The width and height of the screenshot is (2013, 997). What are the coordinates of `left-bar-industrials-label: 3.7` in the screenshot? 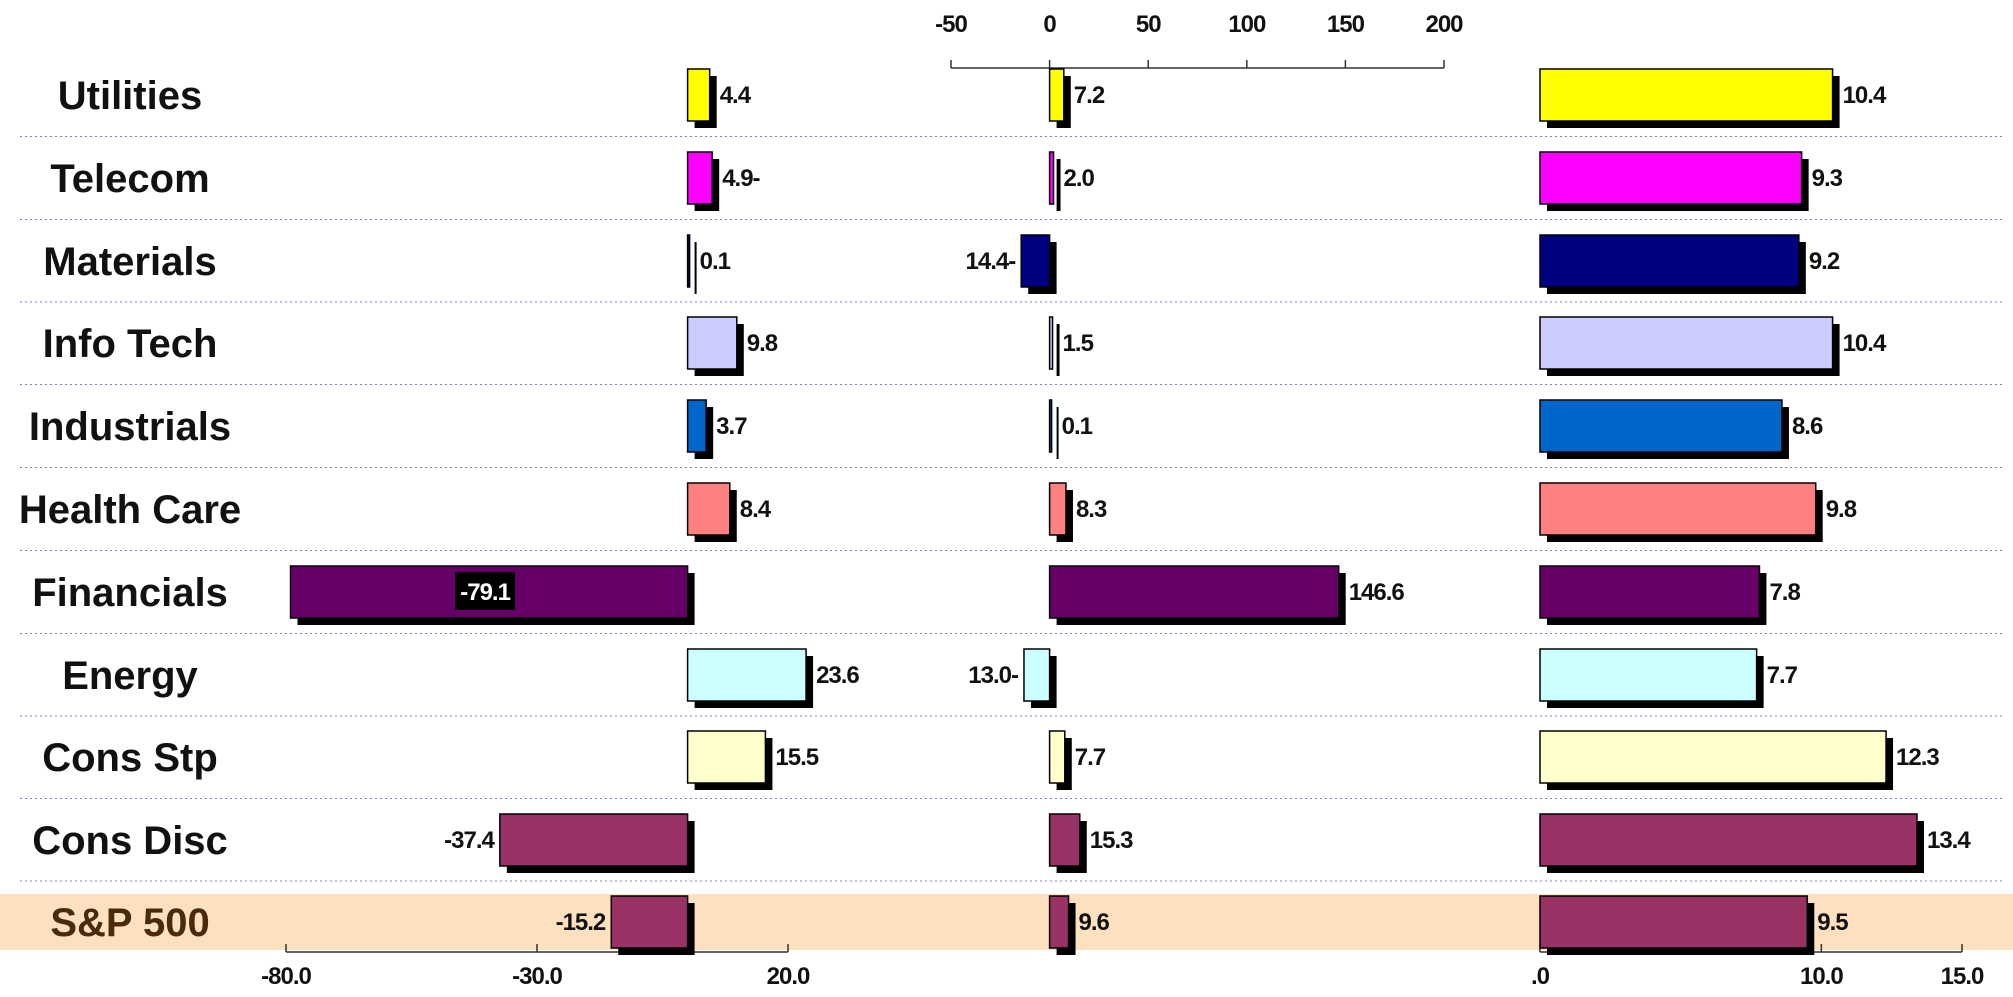 It's located at (731, 426).